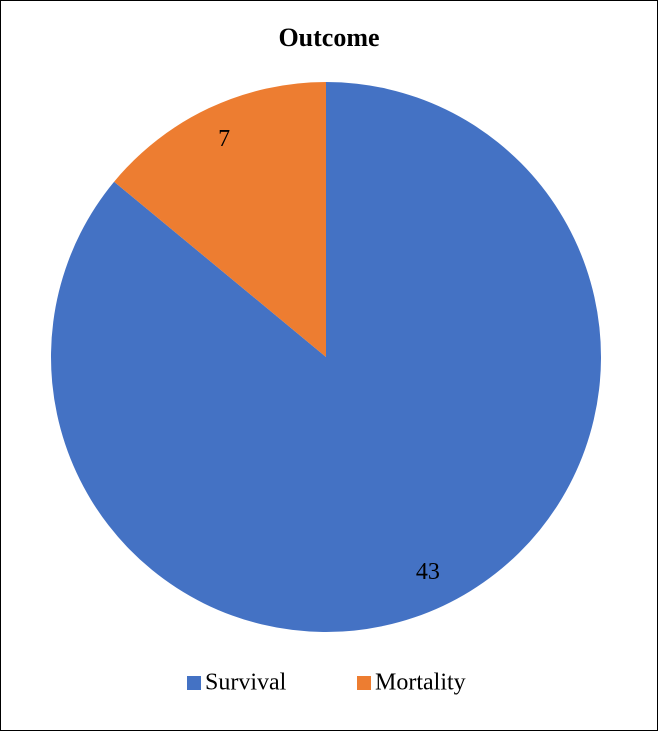  I want to click on chart-title: Outcome, so click(328, 37).